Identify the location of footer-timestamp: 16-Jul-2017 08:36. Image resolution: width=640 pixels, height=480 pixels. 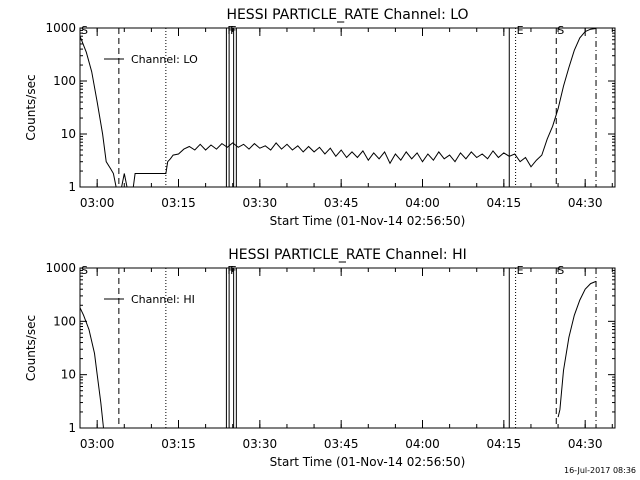
(599, 470).